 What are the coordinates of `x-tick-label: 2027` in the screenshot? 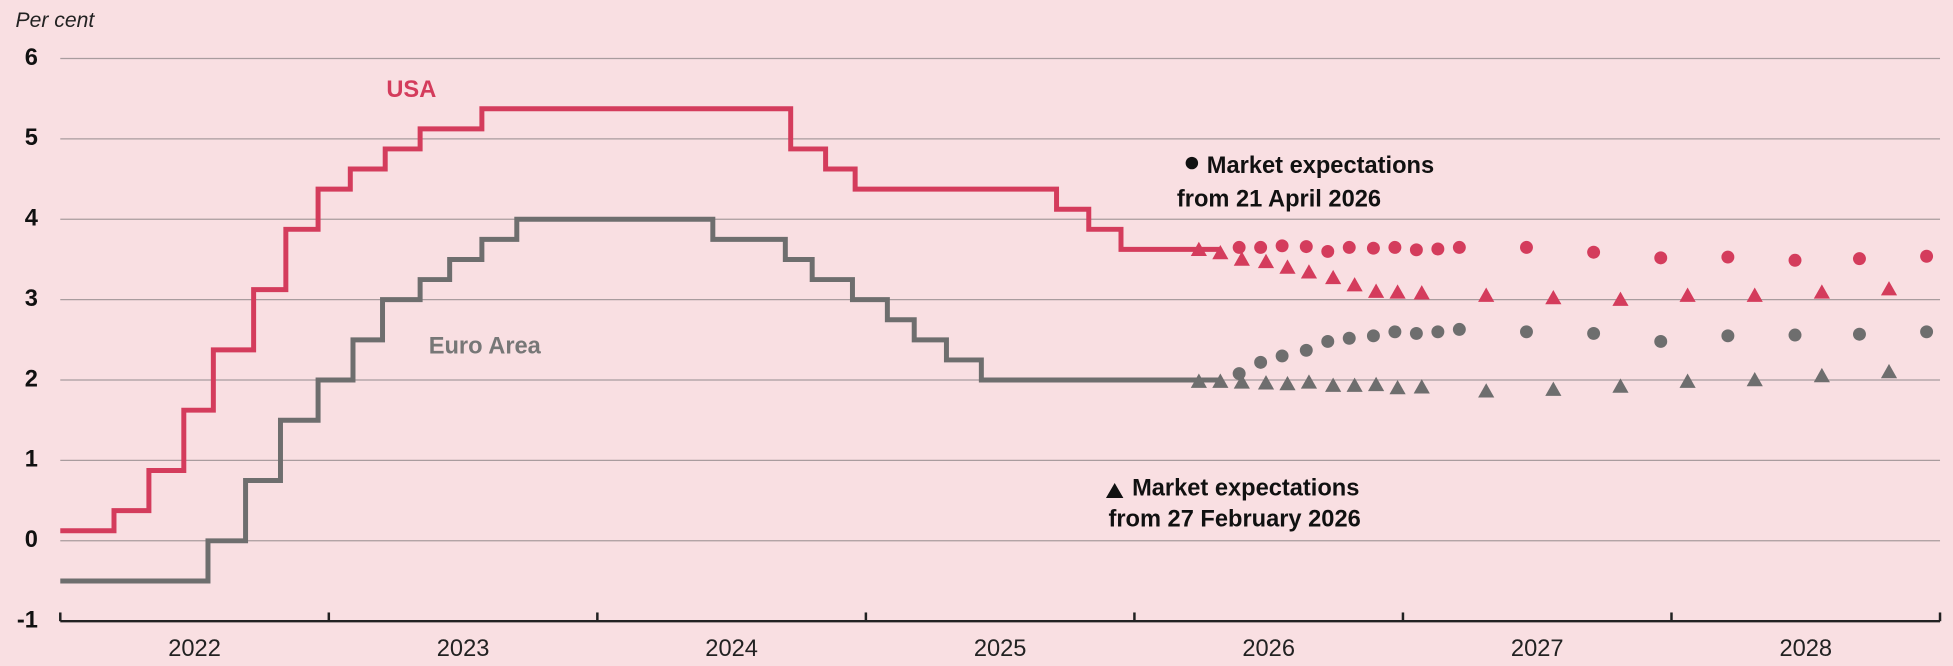 It's located at (1537, 649).